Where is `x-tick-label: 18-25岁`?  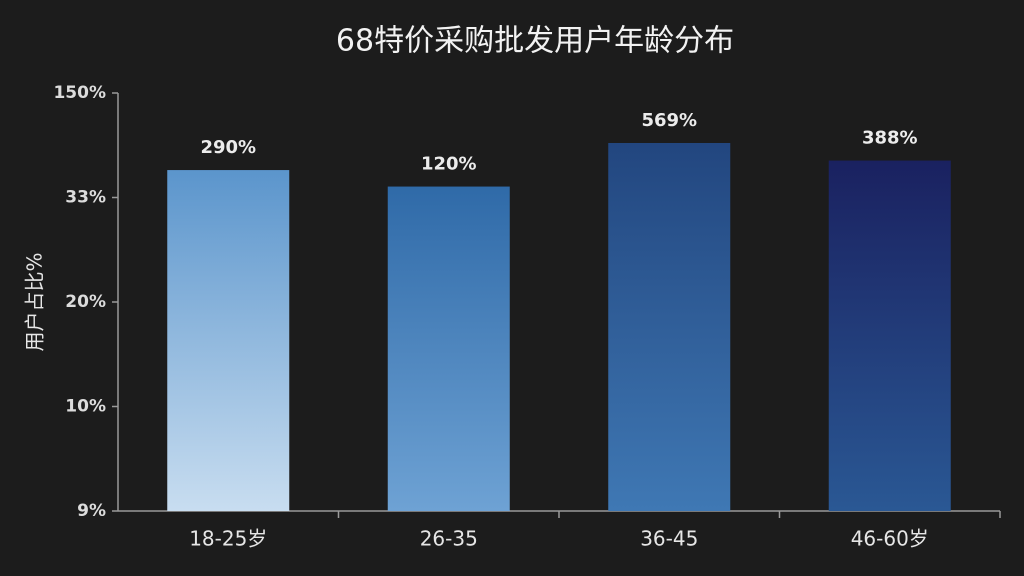
x-tick-label: 18-25岁 is located at coordinates (228, 539).